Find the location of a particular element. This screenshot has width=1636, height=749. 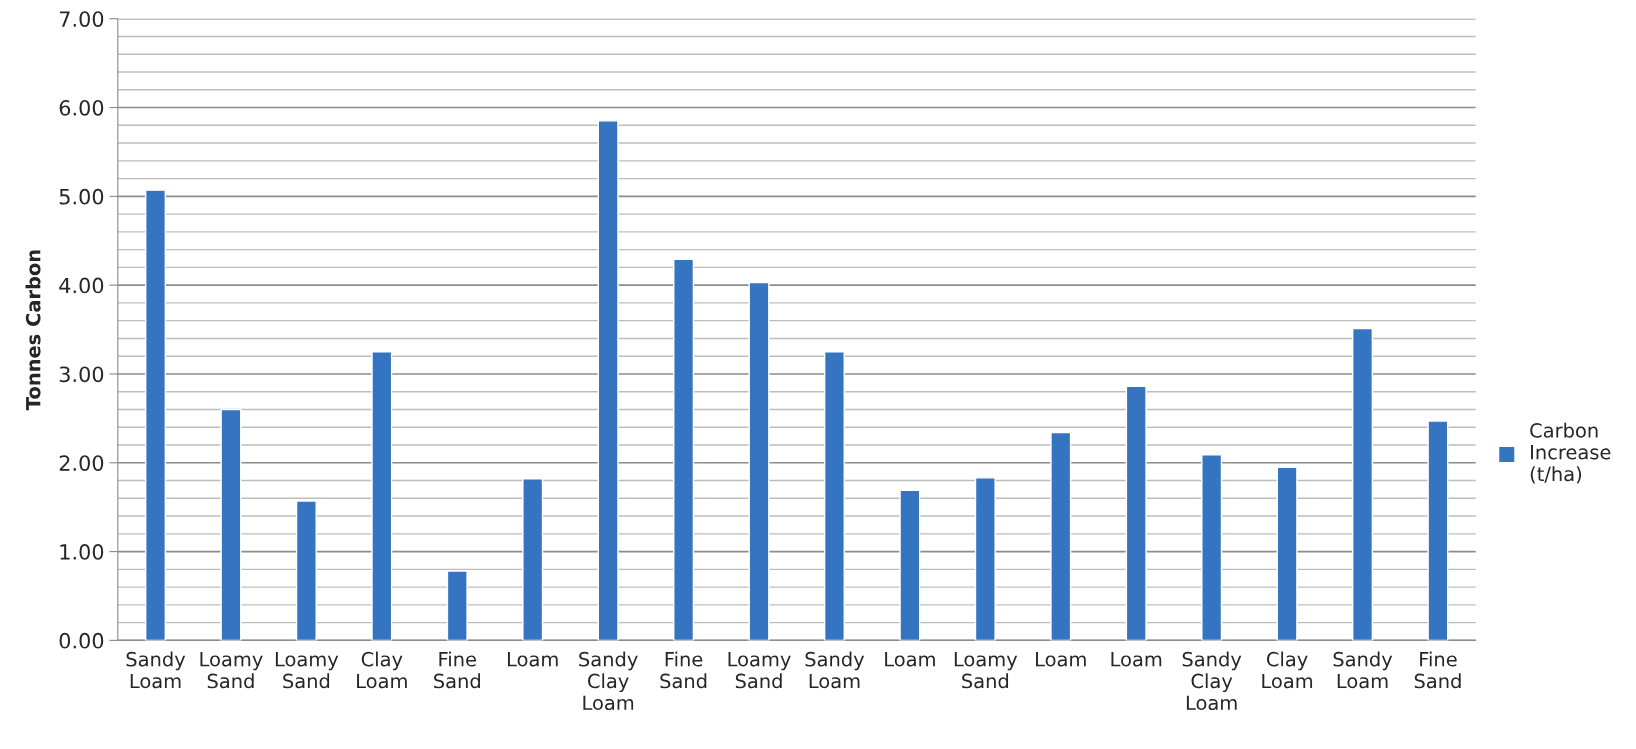

y-tick-label: 7.00 is located at coordinates (81, 19).